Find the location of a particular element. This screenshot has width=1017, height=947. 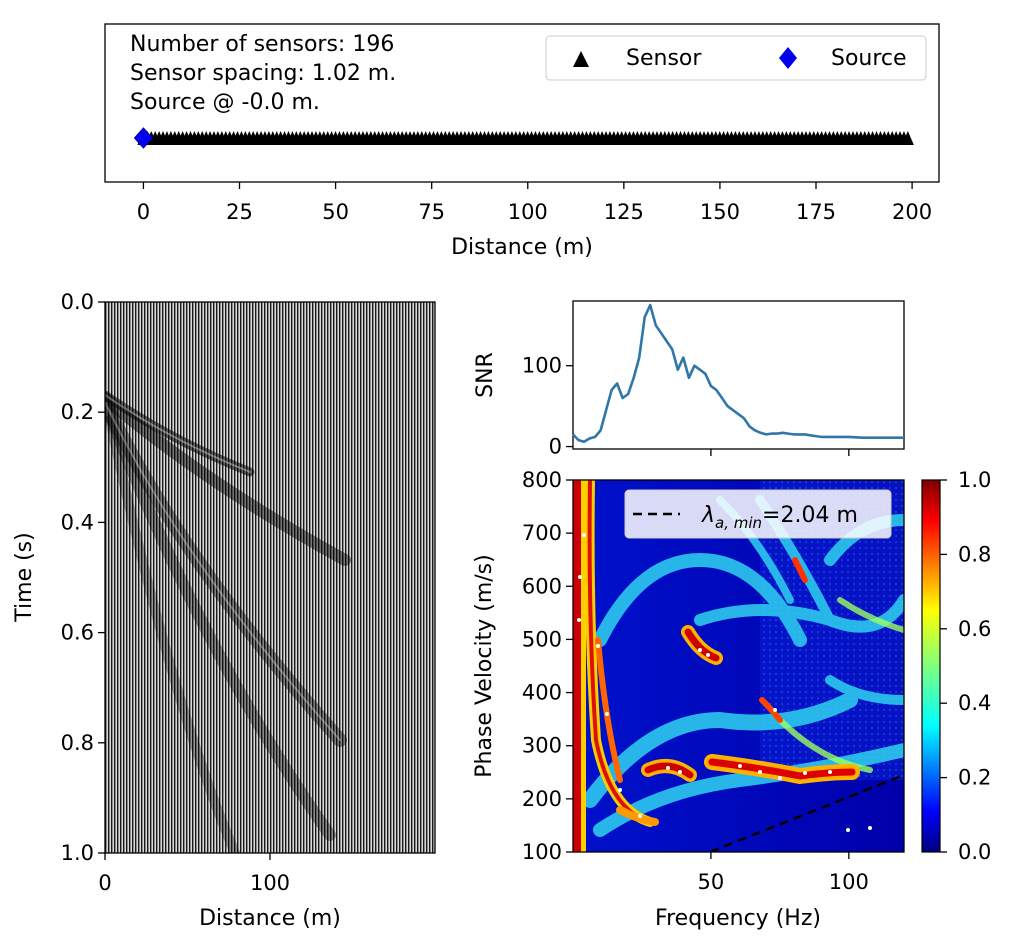

tick-label: 125 is located at coordinates (624, 212).